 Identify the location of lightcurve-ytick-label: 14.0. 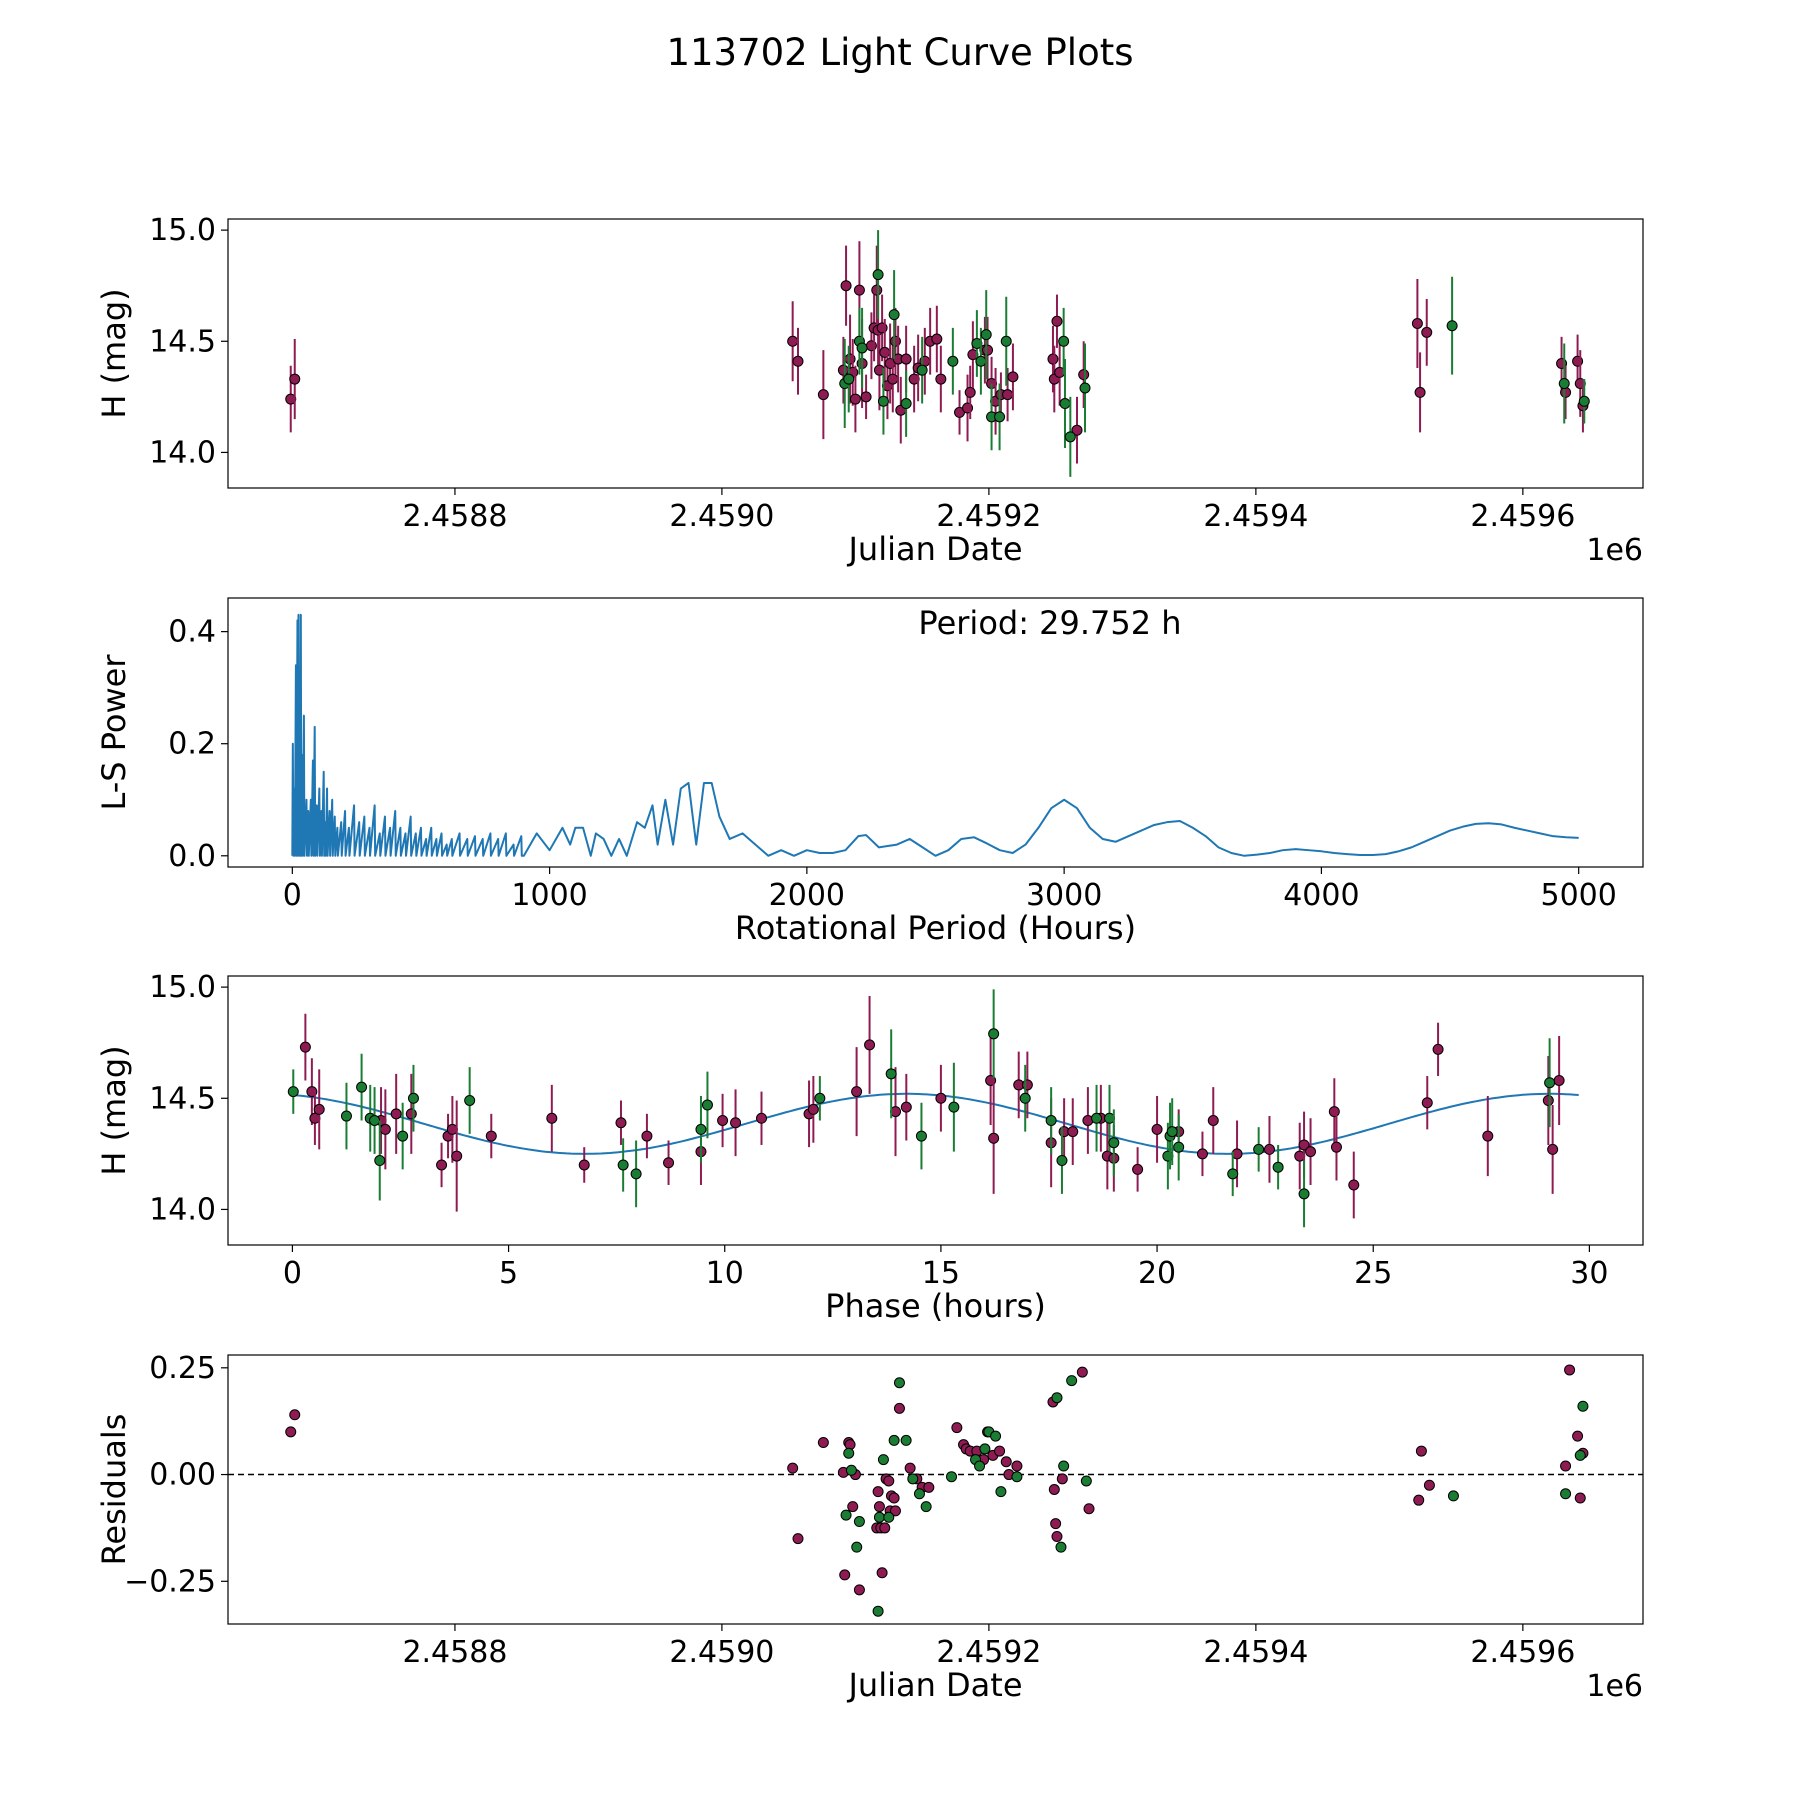
(182, 452).